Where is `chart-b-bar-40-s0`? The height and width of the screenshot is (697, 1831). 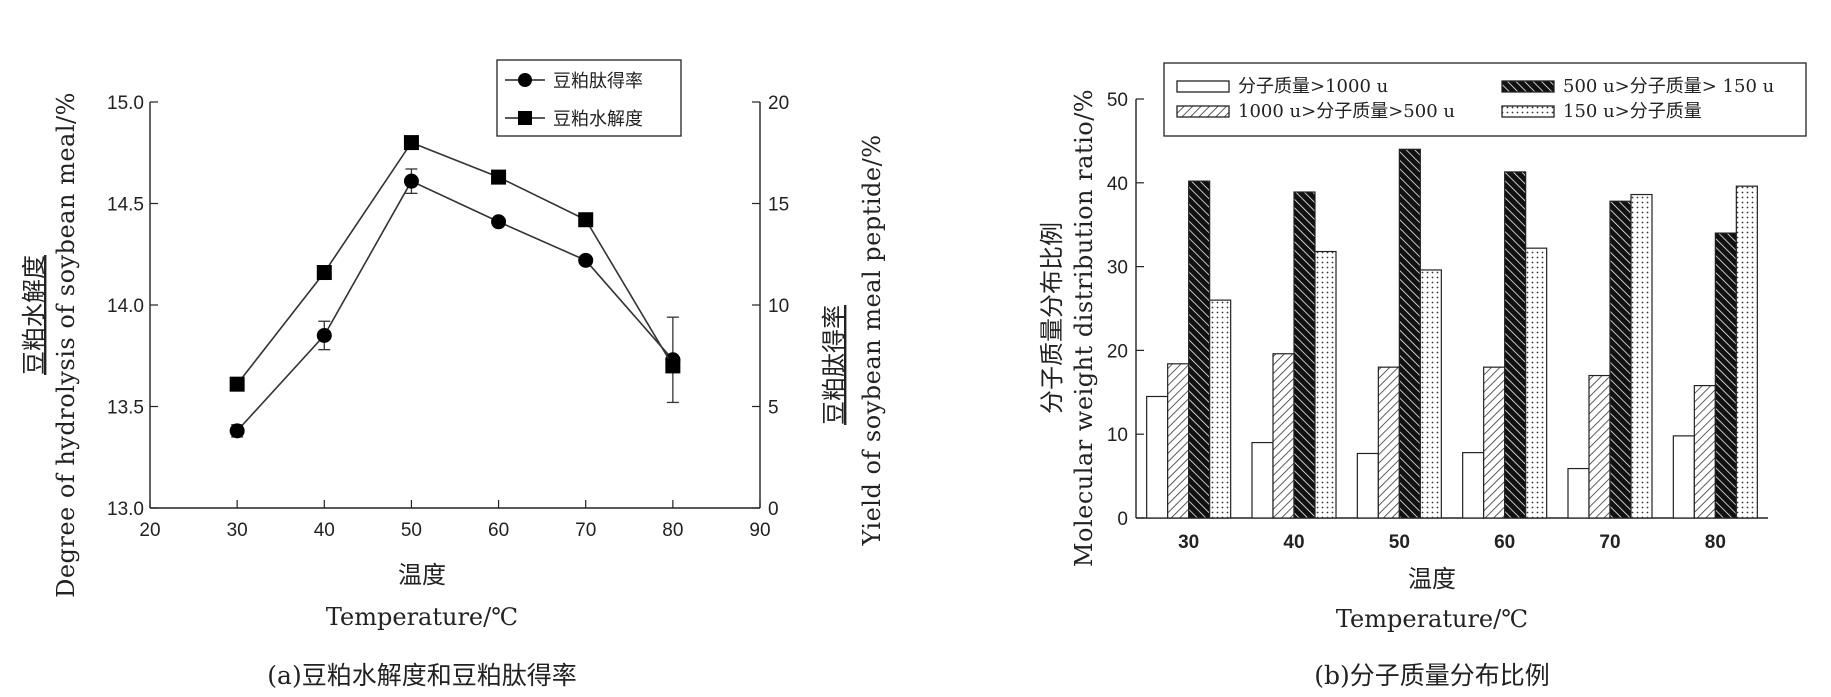 chart-b-bar-40-s0 is located at coordinates (1262, 480).